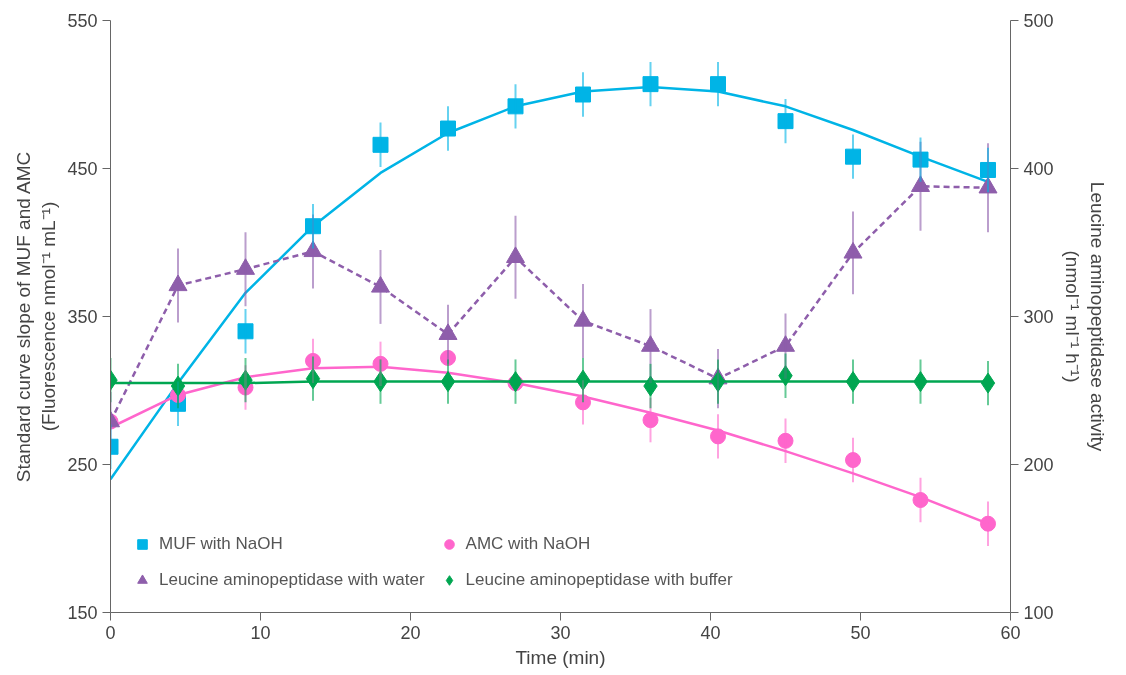 The image size is (1126, 675). What do you see at coordinates (1038, 317) in the screenshot?
I see `y2-tick-label: 300` at bounding box center [1038, 317].